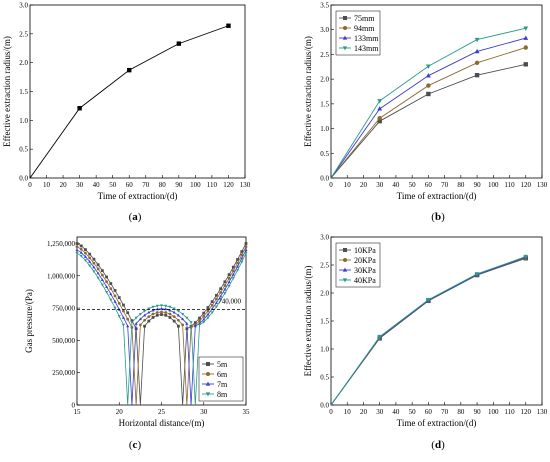 Image resolution: width=550 pixels, height=462 pixels. I want to click on y-tick-label: 2.5, so click(324, 266).